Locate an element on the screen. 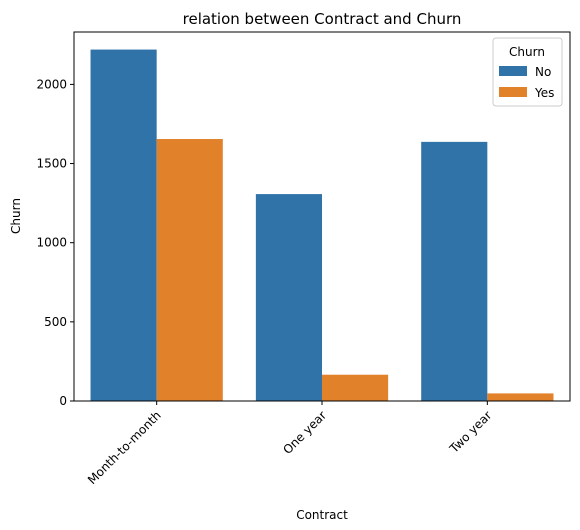 This screenshot has height=530, width=580. legend-swatch-no is located at coordinates (513, 71).